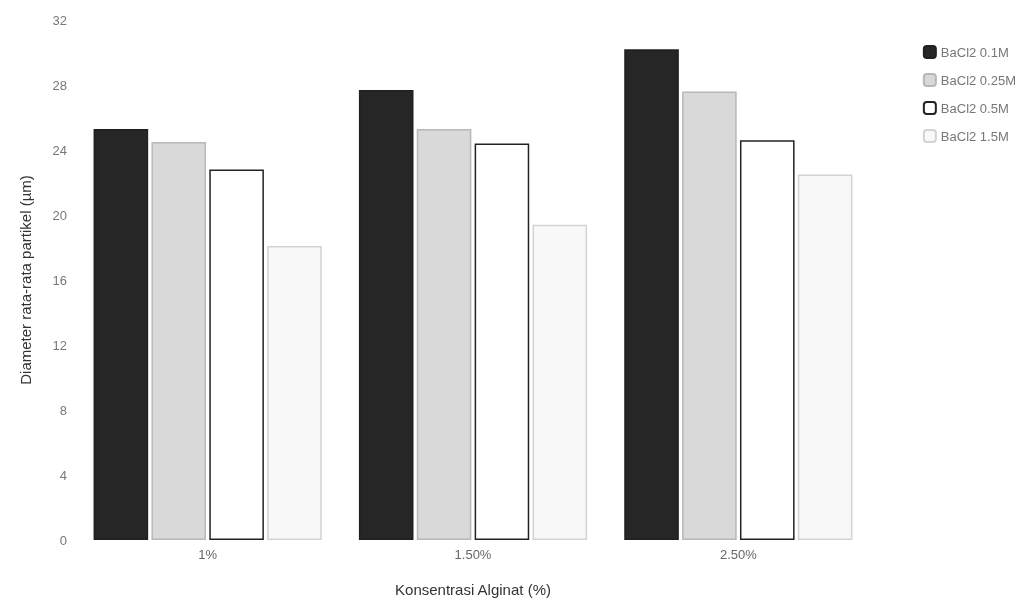  I want to click on legend-label: BaCl2 1.5M, so click(974, 136).